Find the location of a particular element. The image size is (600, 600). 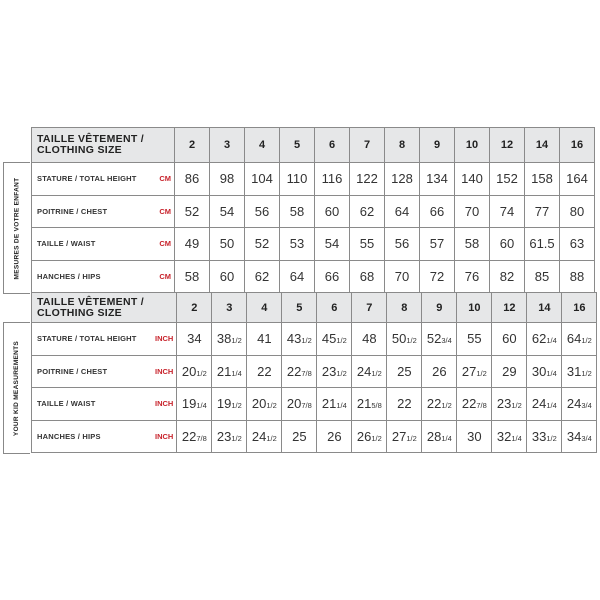

value-cell: 41 is located at coordinates (264, 339).